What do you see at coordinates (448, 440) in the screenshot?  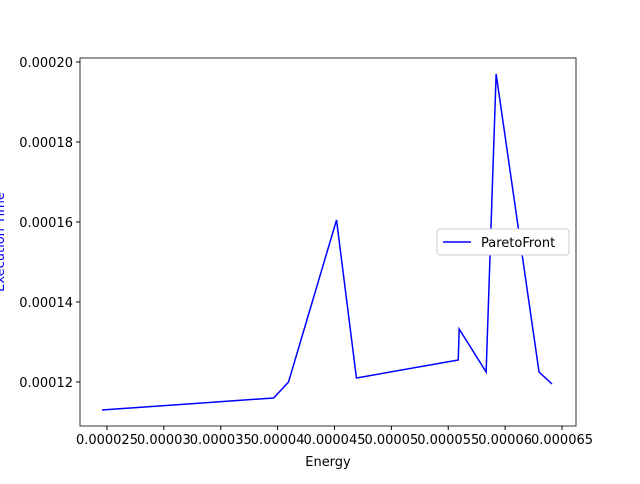 I see `x-tick-label: 0.000055` at bounding box center [448, 440].